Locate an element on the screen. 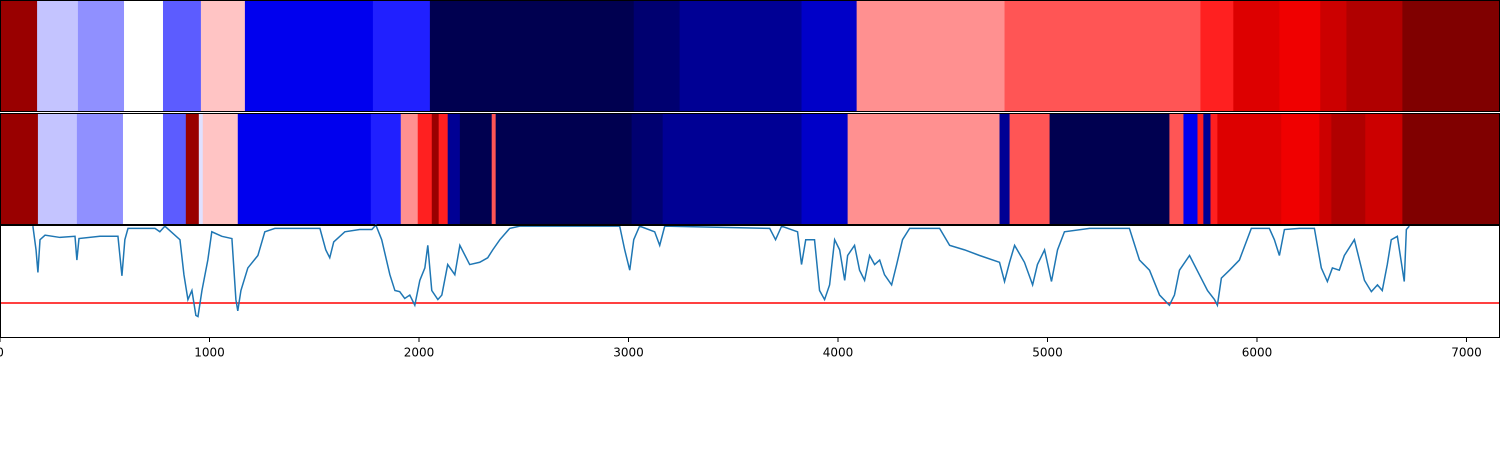  x-tick-label: 1000 is located at coordinates (209, 353).